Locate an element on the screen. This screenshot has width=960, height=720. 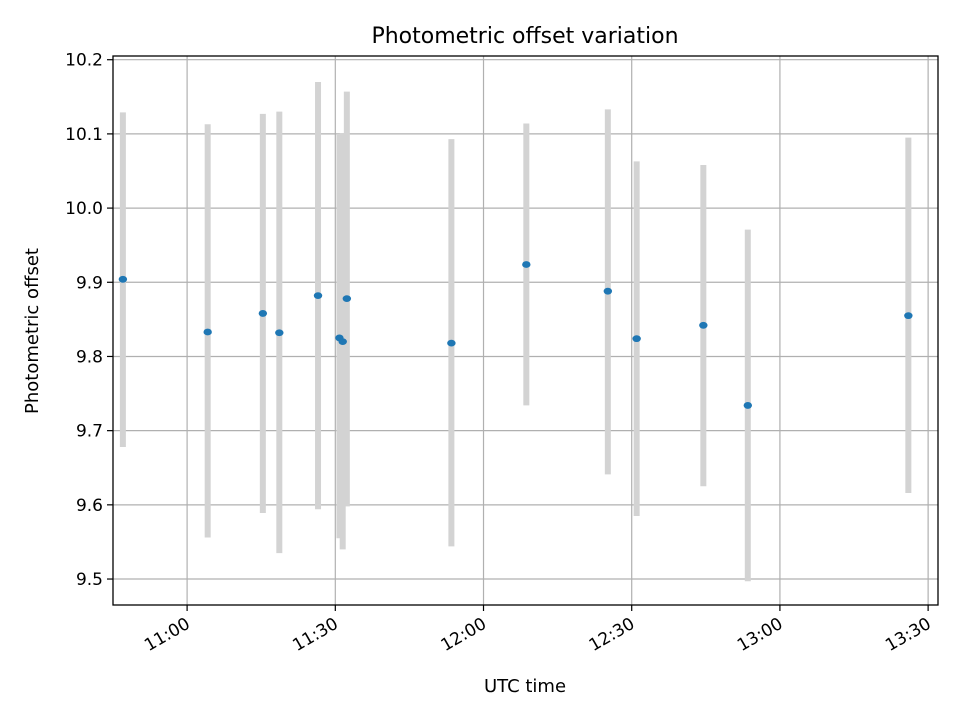
y-tick-label: 9.7 is located at coordinates (89, 432).